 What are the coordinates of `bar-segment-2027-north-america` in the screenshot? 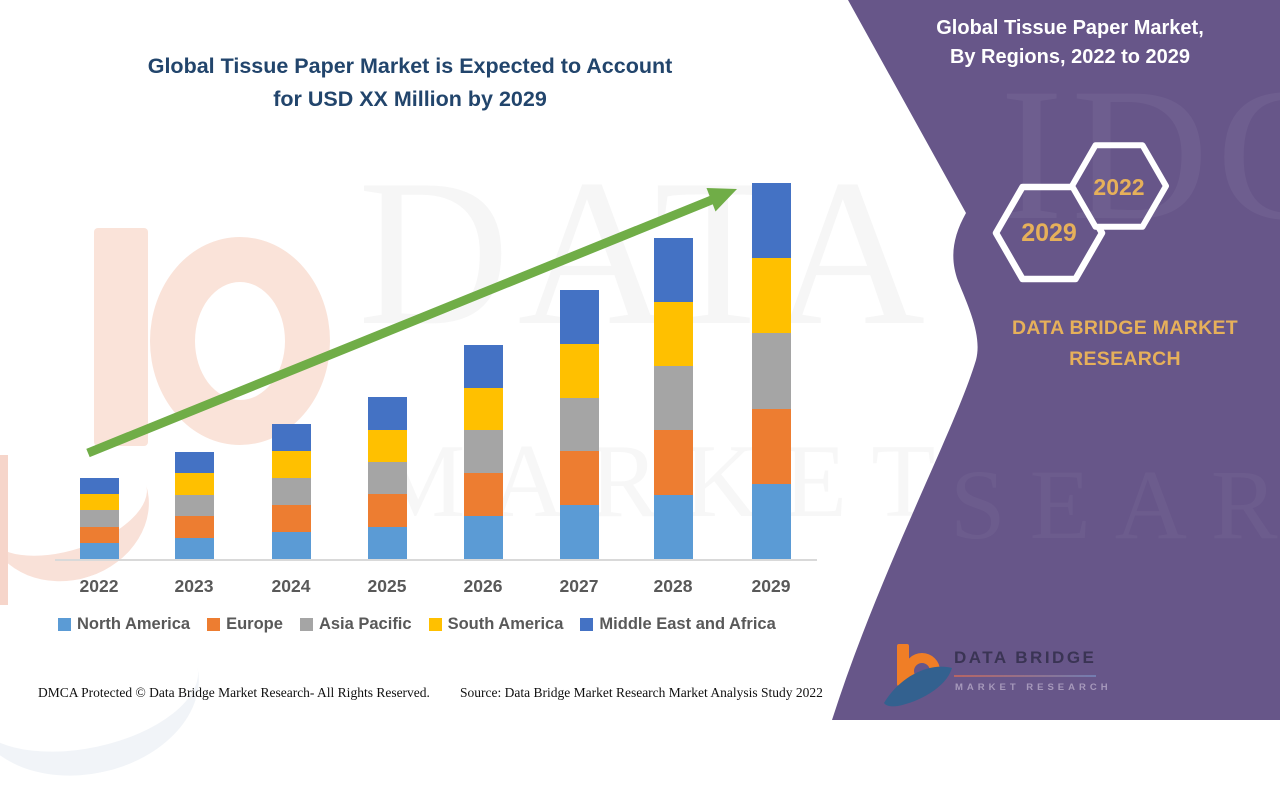 It's located at (579, 532).